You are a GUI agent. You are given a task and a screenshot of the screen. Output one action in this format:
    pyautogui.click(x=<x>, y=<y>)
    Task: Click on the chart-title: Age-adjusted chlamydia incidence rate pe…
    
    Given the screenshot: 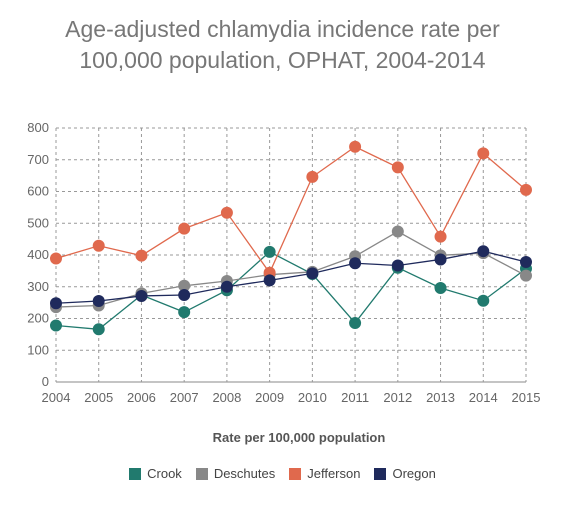 What is the action you would take?
    pyautogui.click(x=282, y=45)
    